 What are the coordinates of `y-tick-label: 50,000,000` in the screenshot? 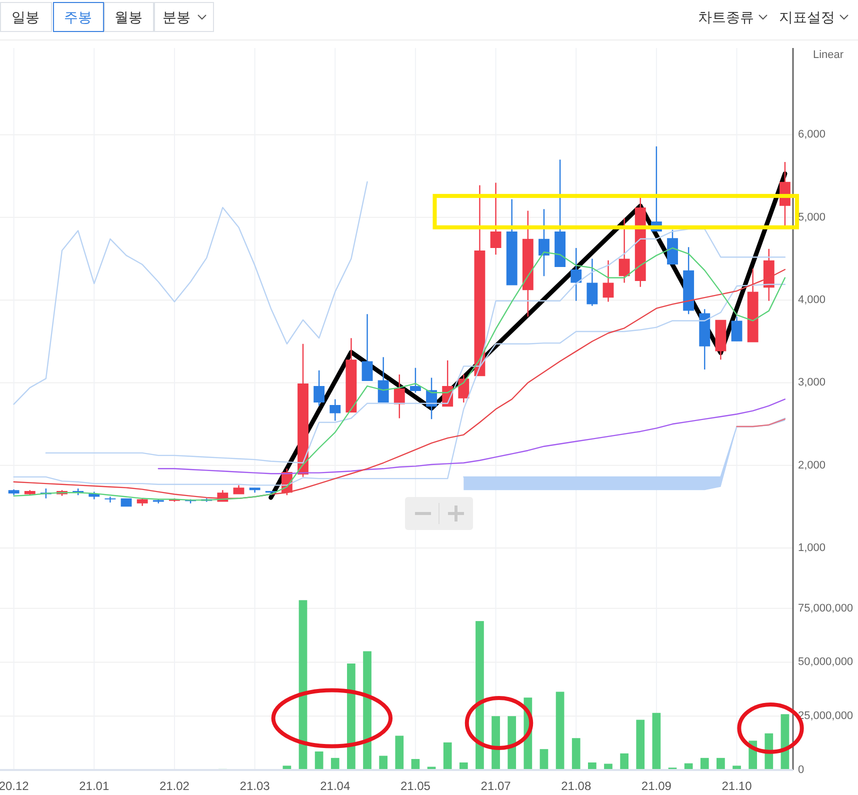 It's located at (826, 662).